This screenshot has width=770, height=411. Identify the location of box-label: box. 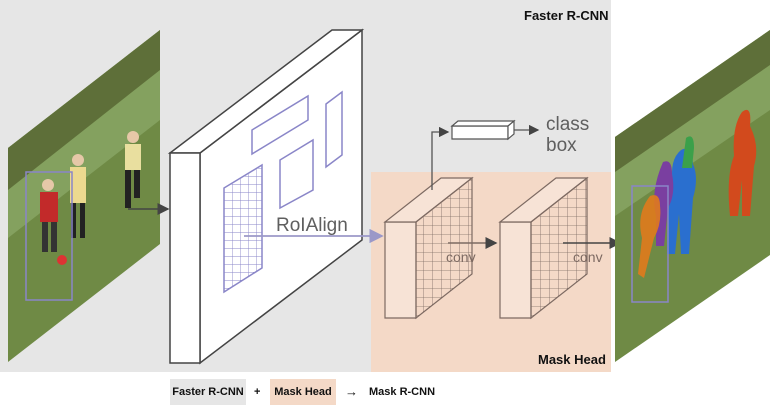
(561, 145).